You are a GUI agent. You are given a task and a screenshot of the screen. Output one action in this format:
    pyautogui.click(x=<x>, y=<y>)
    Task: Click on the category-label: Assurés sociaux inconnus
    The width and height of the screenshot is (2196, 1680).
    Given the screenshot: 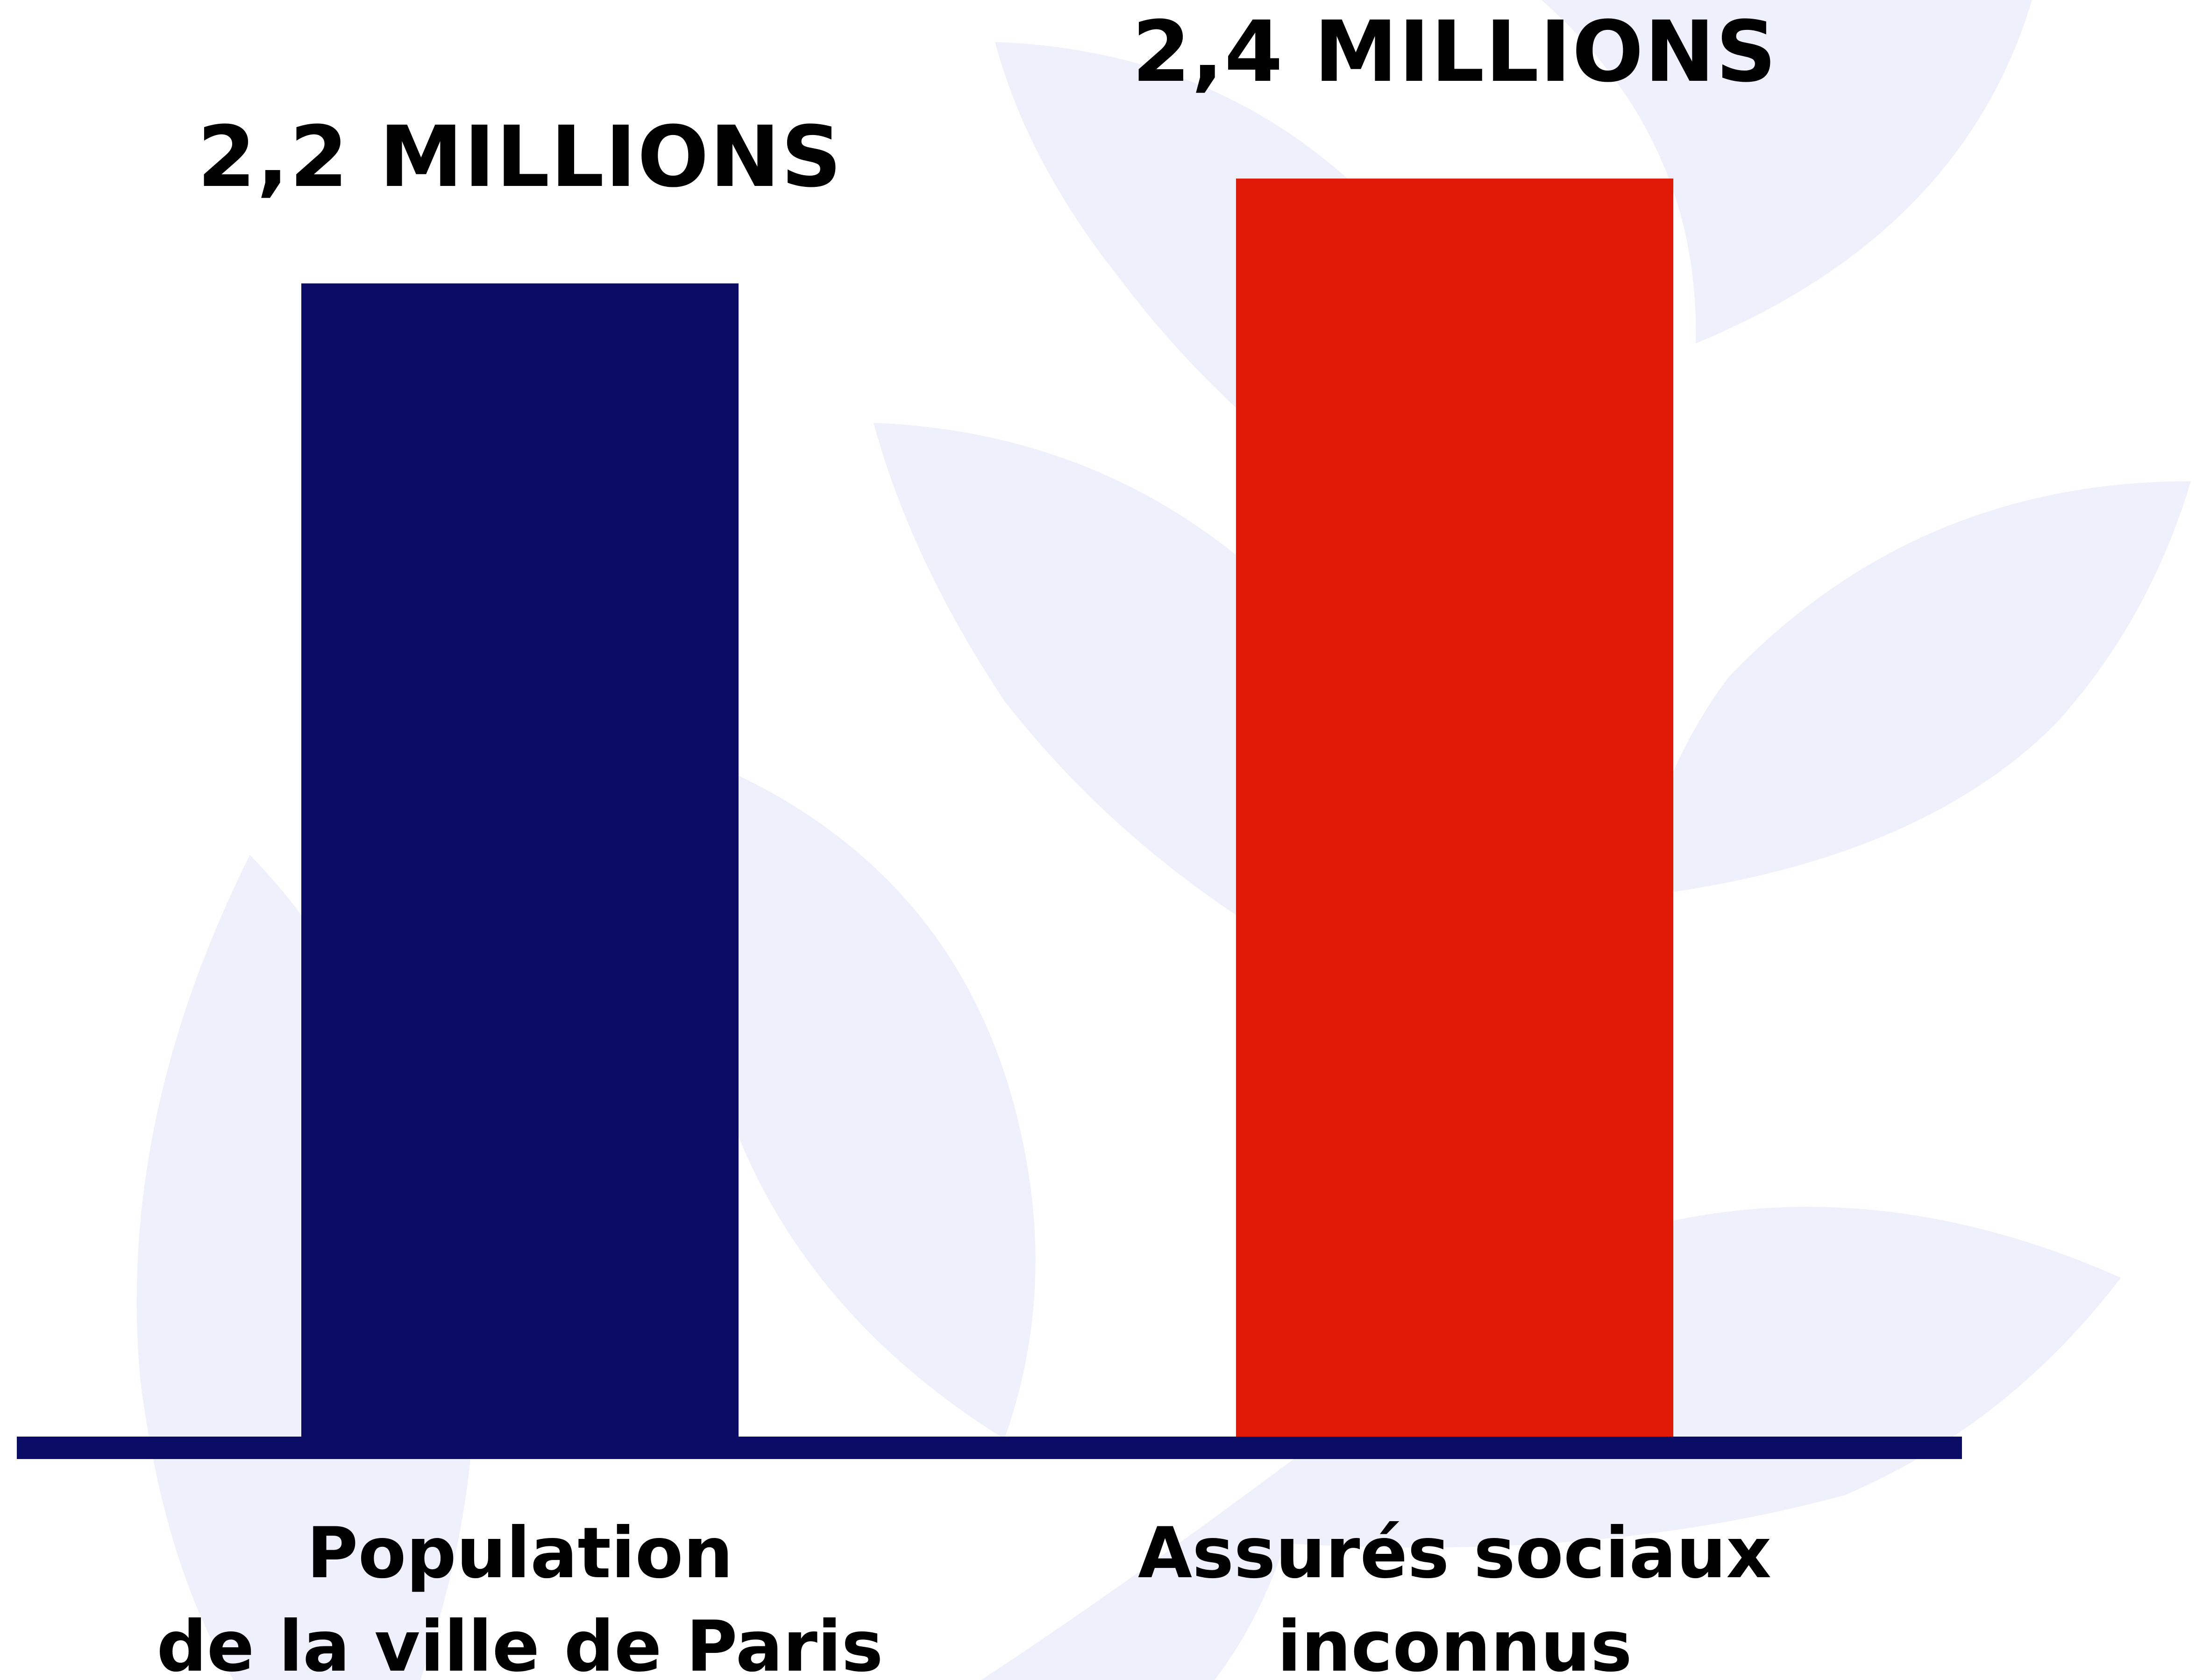 What is the action you would take?
    pyautogui.click(x=1454, y=1596)
    